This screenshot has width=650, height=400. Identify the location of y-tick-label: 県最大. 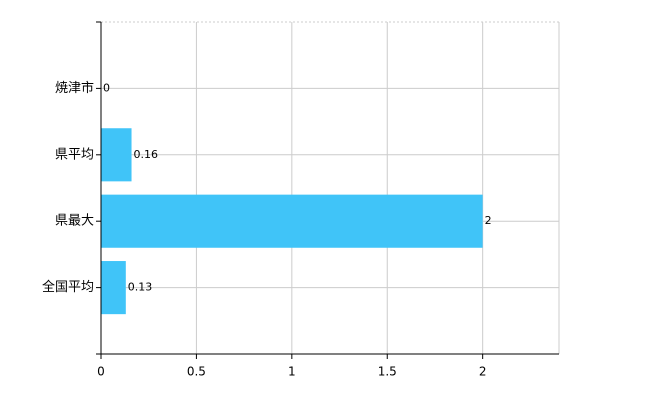
(74, 221).